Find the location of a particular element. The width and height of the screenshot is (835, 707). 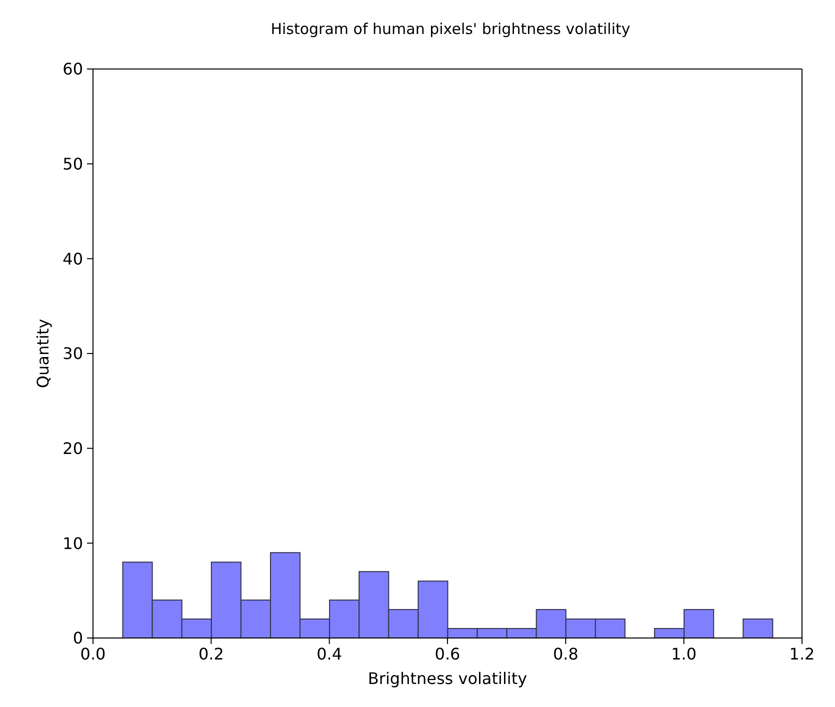

y-tick-label: 0 is located at coordinates (77, 638).